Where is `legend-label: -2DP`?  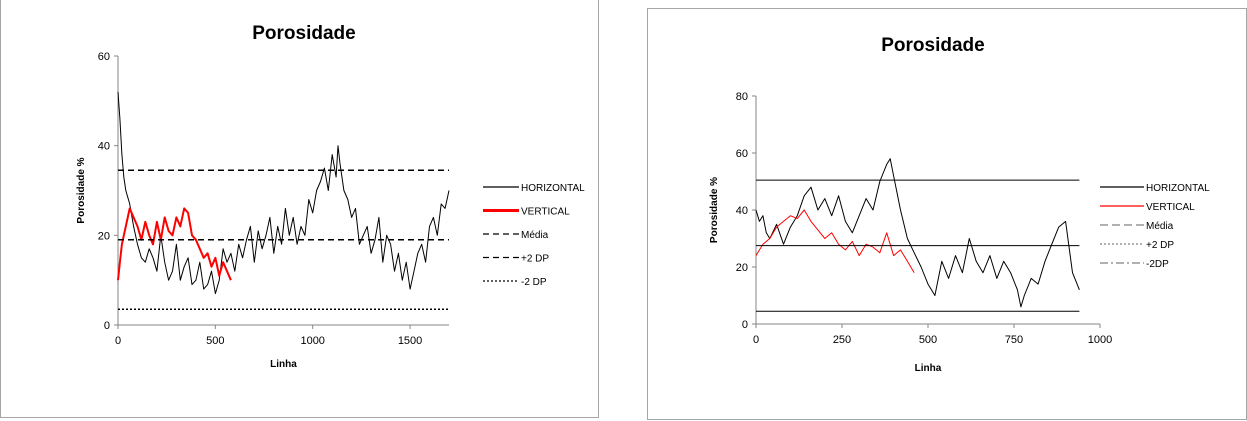
legend-label: -2DP is located at coordinates (1157, 264).